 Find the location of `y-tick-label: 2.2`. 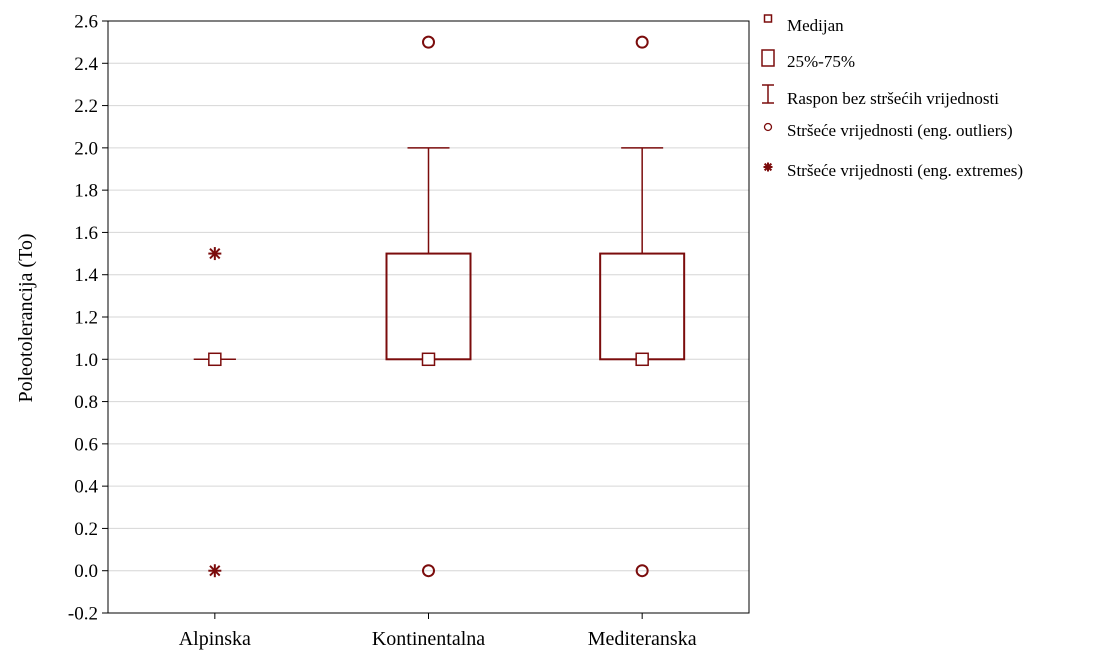

y-tick-label: 2.2 is located at coordinates (86, 106).